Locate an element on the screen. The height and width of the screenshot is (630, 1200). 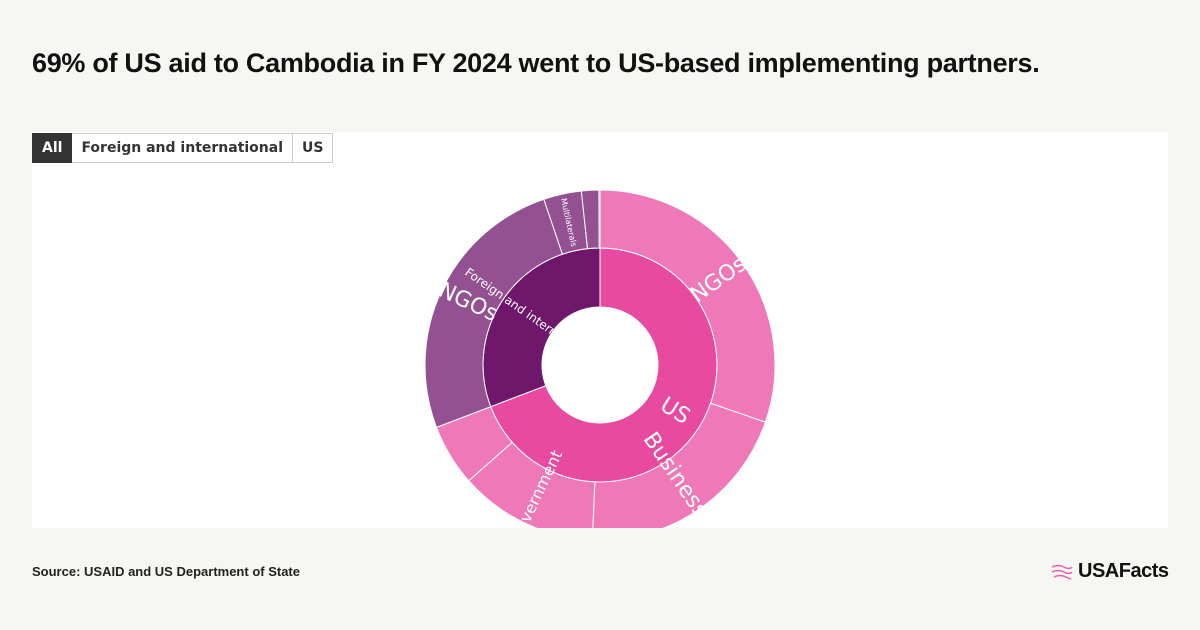
filter-tabs: All Foreign and international US is located at coordinates (183, 148).